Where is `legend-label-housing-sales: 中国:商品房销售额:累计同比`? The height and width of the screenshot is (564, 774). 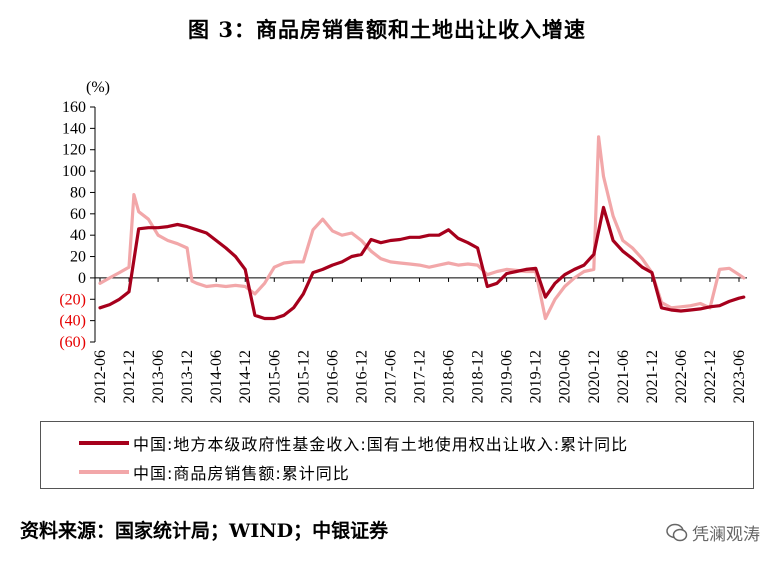
legend-label-housing-sales: 中国:商品房销售额:累计同比 is located at coordinates (241, 473).